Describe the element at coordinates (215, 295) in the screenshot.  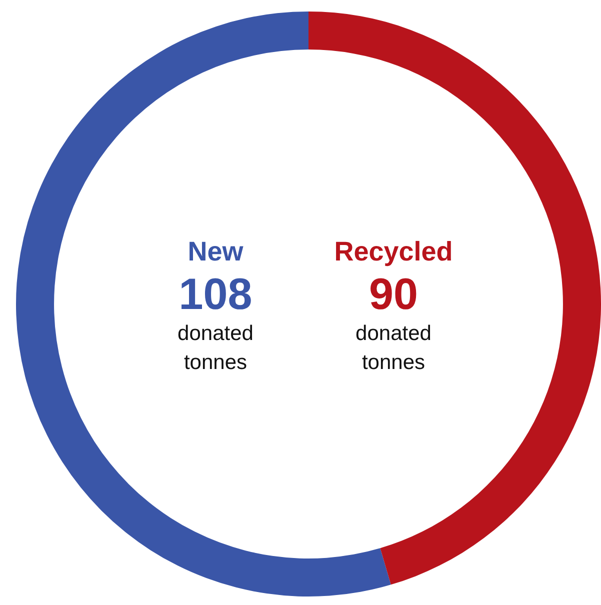
I see `data-label: 108` at that location.